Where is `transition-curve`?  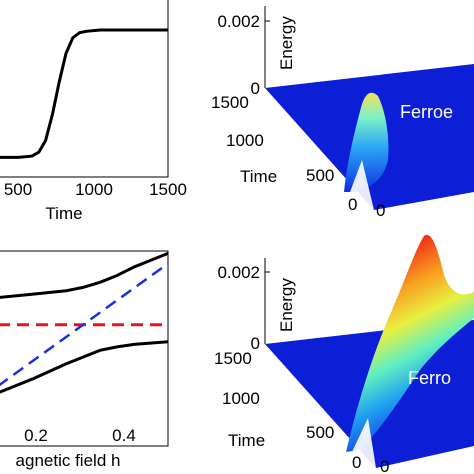 transition-curve is located at coordinates (84, 93).